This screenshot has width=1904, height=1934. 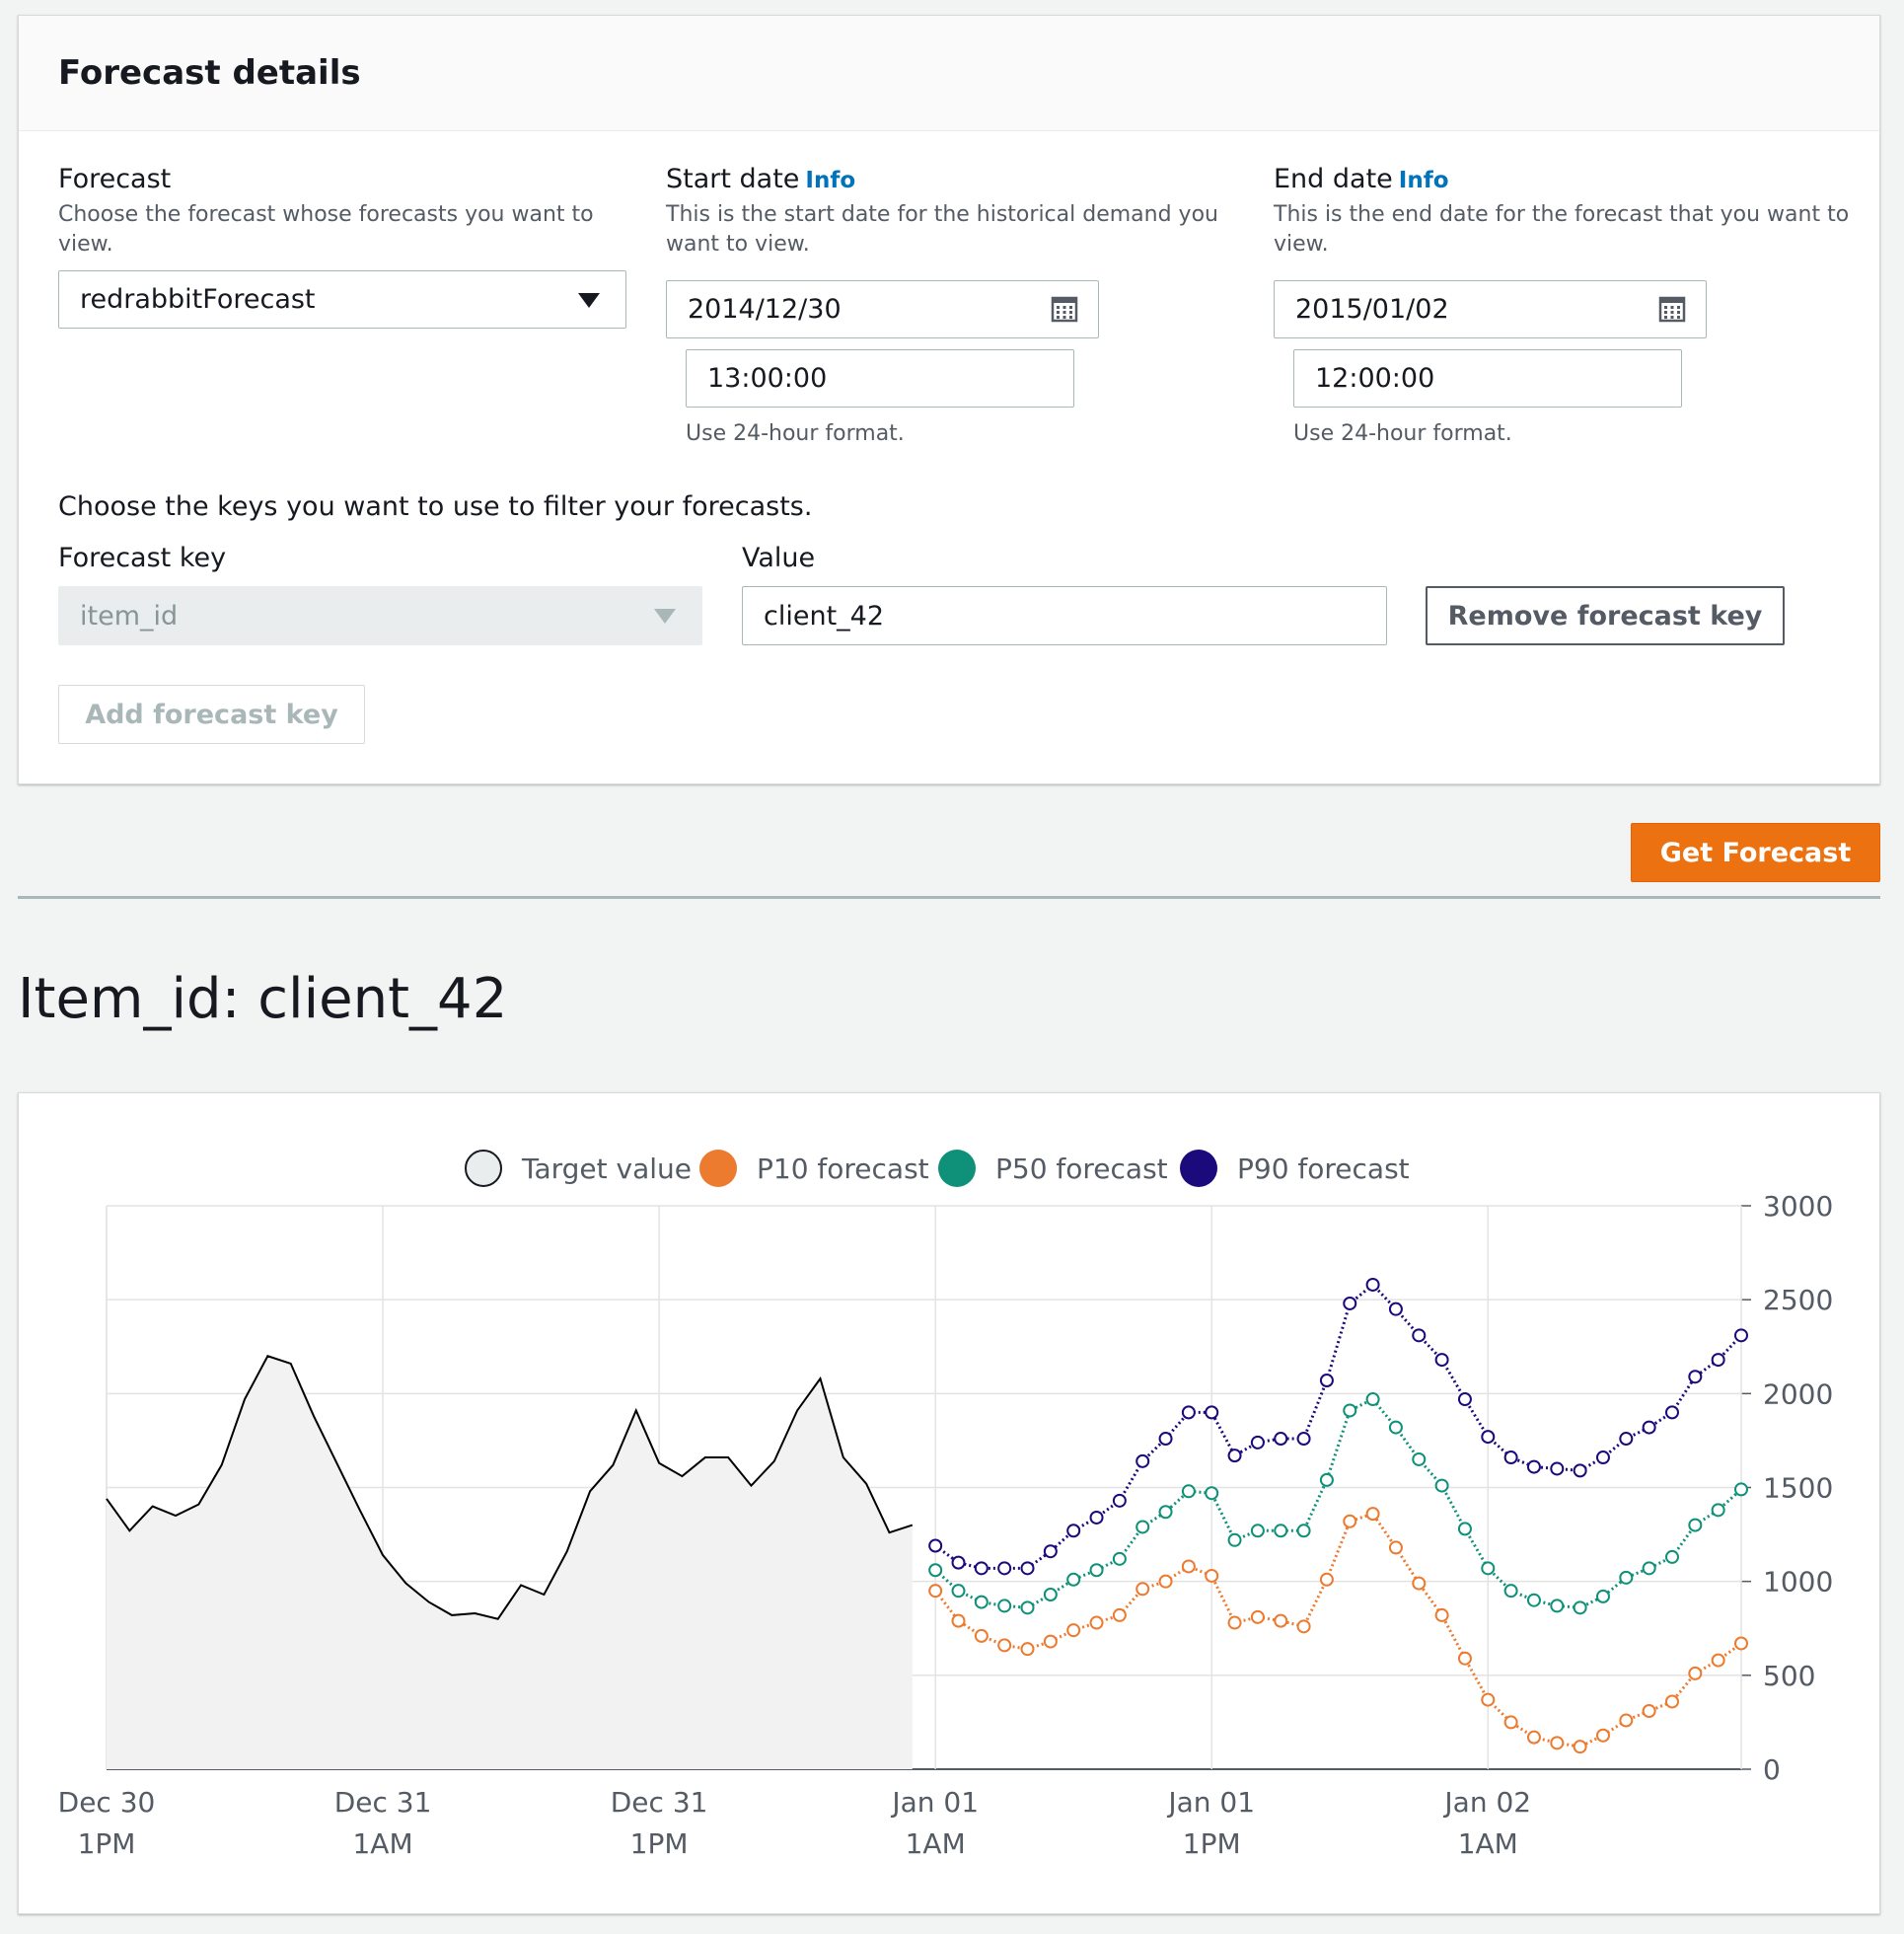 I want to click on end-date-input: 2015/01/02, so click(x=1490, y=309).